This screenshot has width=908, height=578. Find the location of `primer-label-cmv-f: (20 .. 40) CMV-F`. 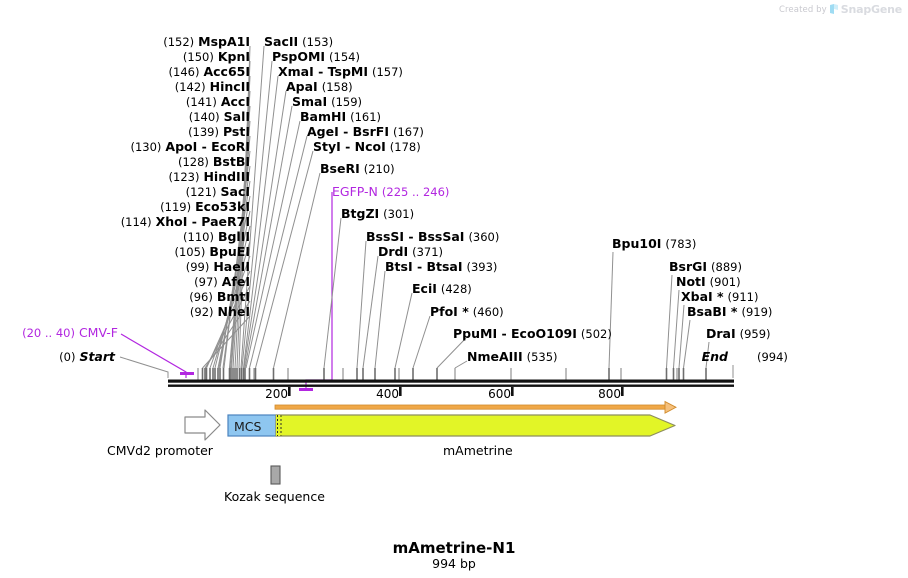

primer-label-cmv-f: (20 .. 40) CMV-F is located at coordinates (70, 333).